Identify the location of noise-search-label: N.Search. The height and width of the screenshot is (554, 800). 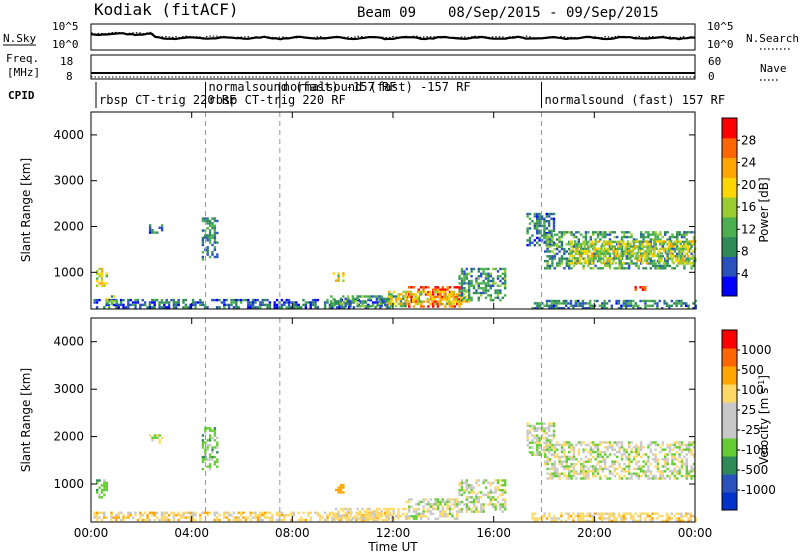
(772, 38).